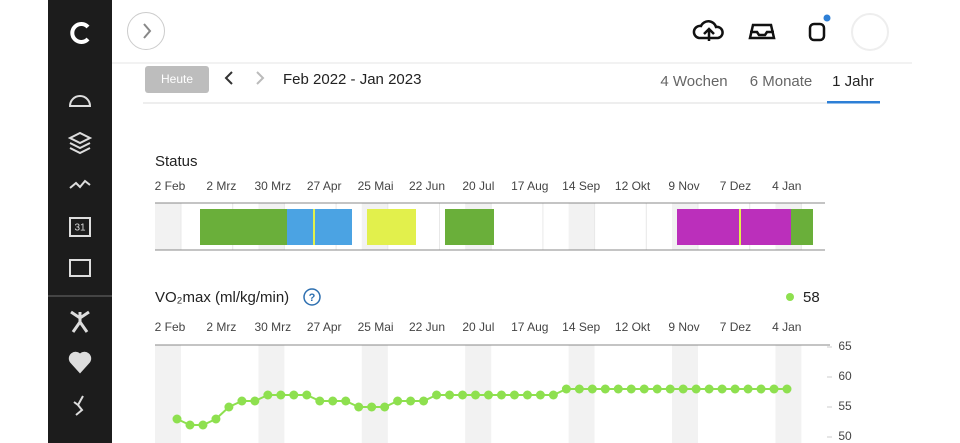 The image size is (960, 443). Describe the element at coordinates (80, 101) in the screenshot. I see `dashboard-icon` at that location.